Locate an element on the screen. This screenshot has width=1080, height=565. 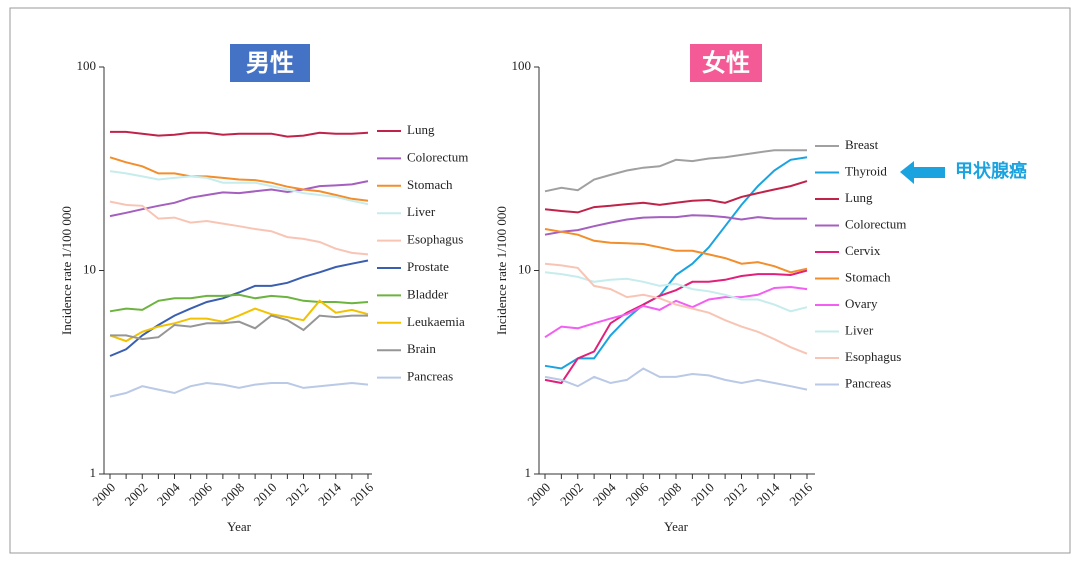
legend-label: Breast is located at coordinates (862, 144).